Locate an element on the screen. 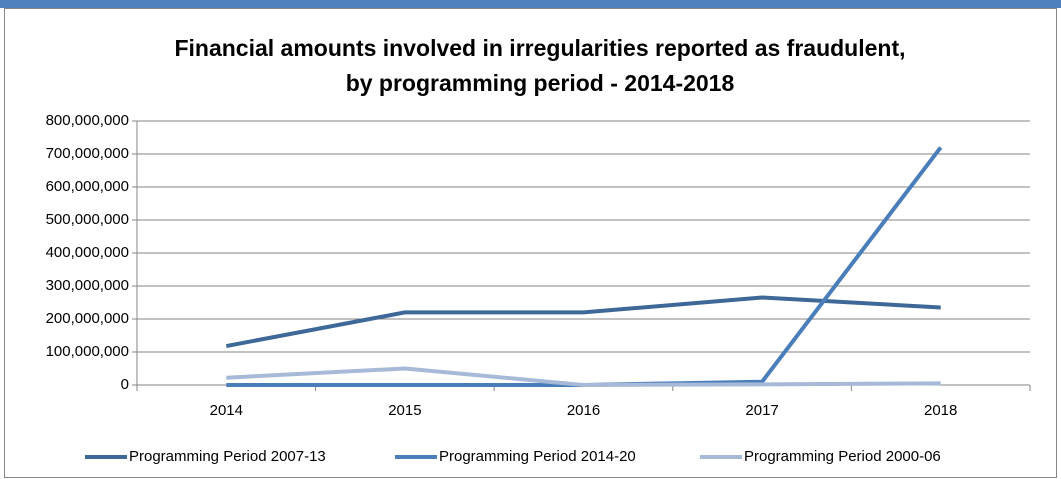  y-tick-label: 400,000,000 is located at coordinates (87, 252).